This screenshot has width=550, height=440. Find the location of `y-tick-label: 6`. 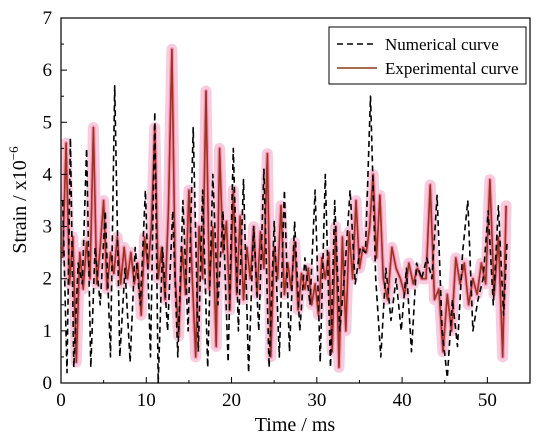

y-tick-label: 6 is located at coordinates (48, 70).